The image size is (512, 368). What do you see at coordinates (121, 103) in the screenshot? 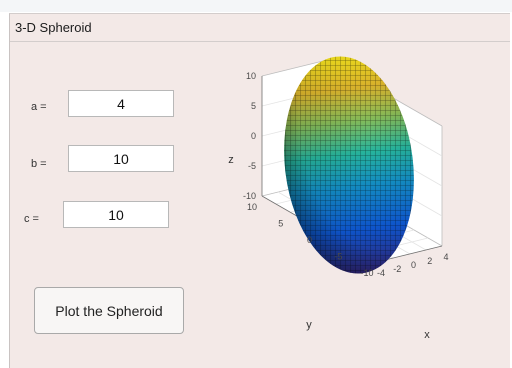
I see `a-field` at bounding box center [121, 103].